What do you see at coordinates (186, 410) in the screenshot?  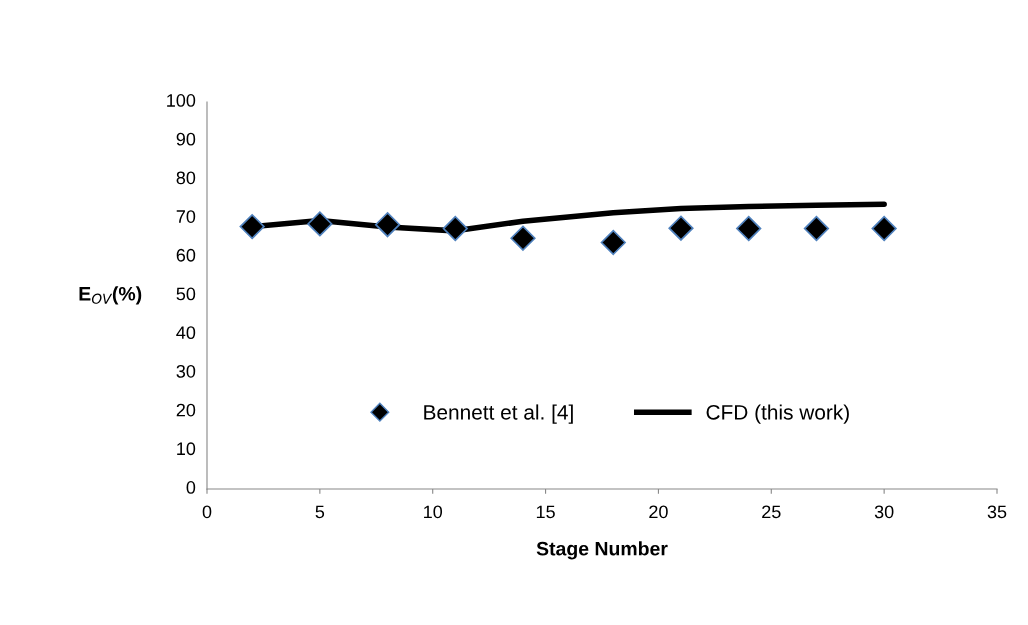 I see `y-tick-label: 20` at bounding box center [186, 410].